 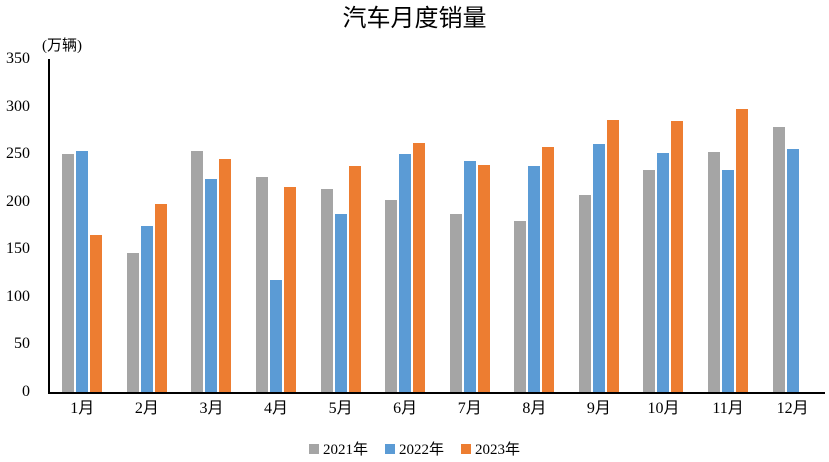 I want to click on x-axis-label: 10月, so click(x=663, y=408).